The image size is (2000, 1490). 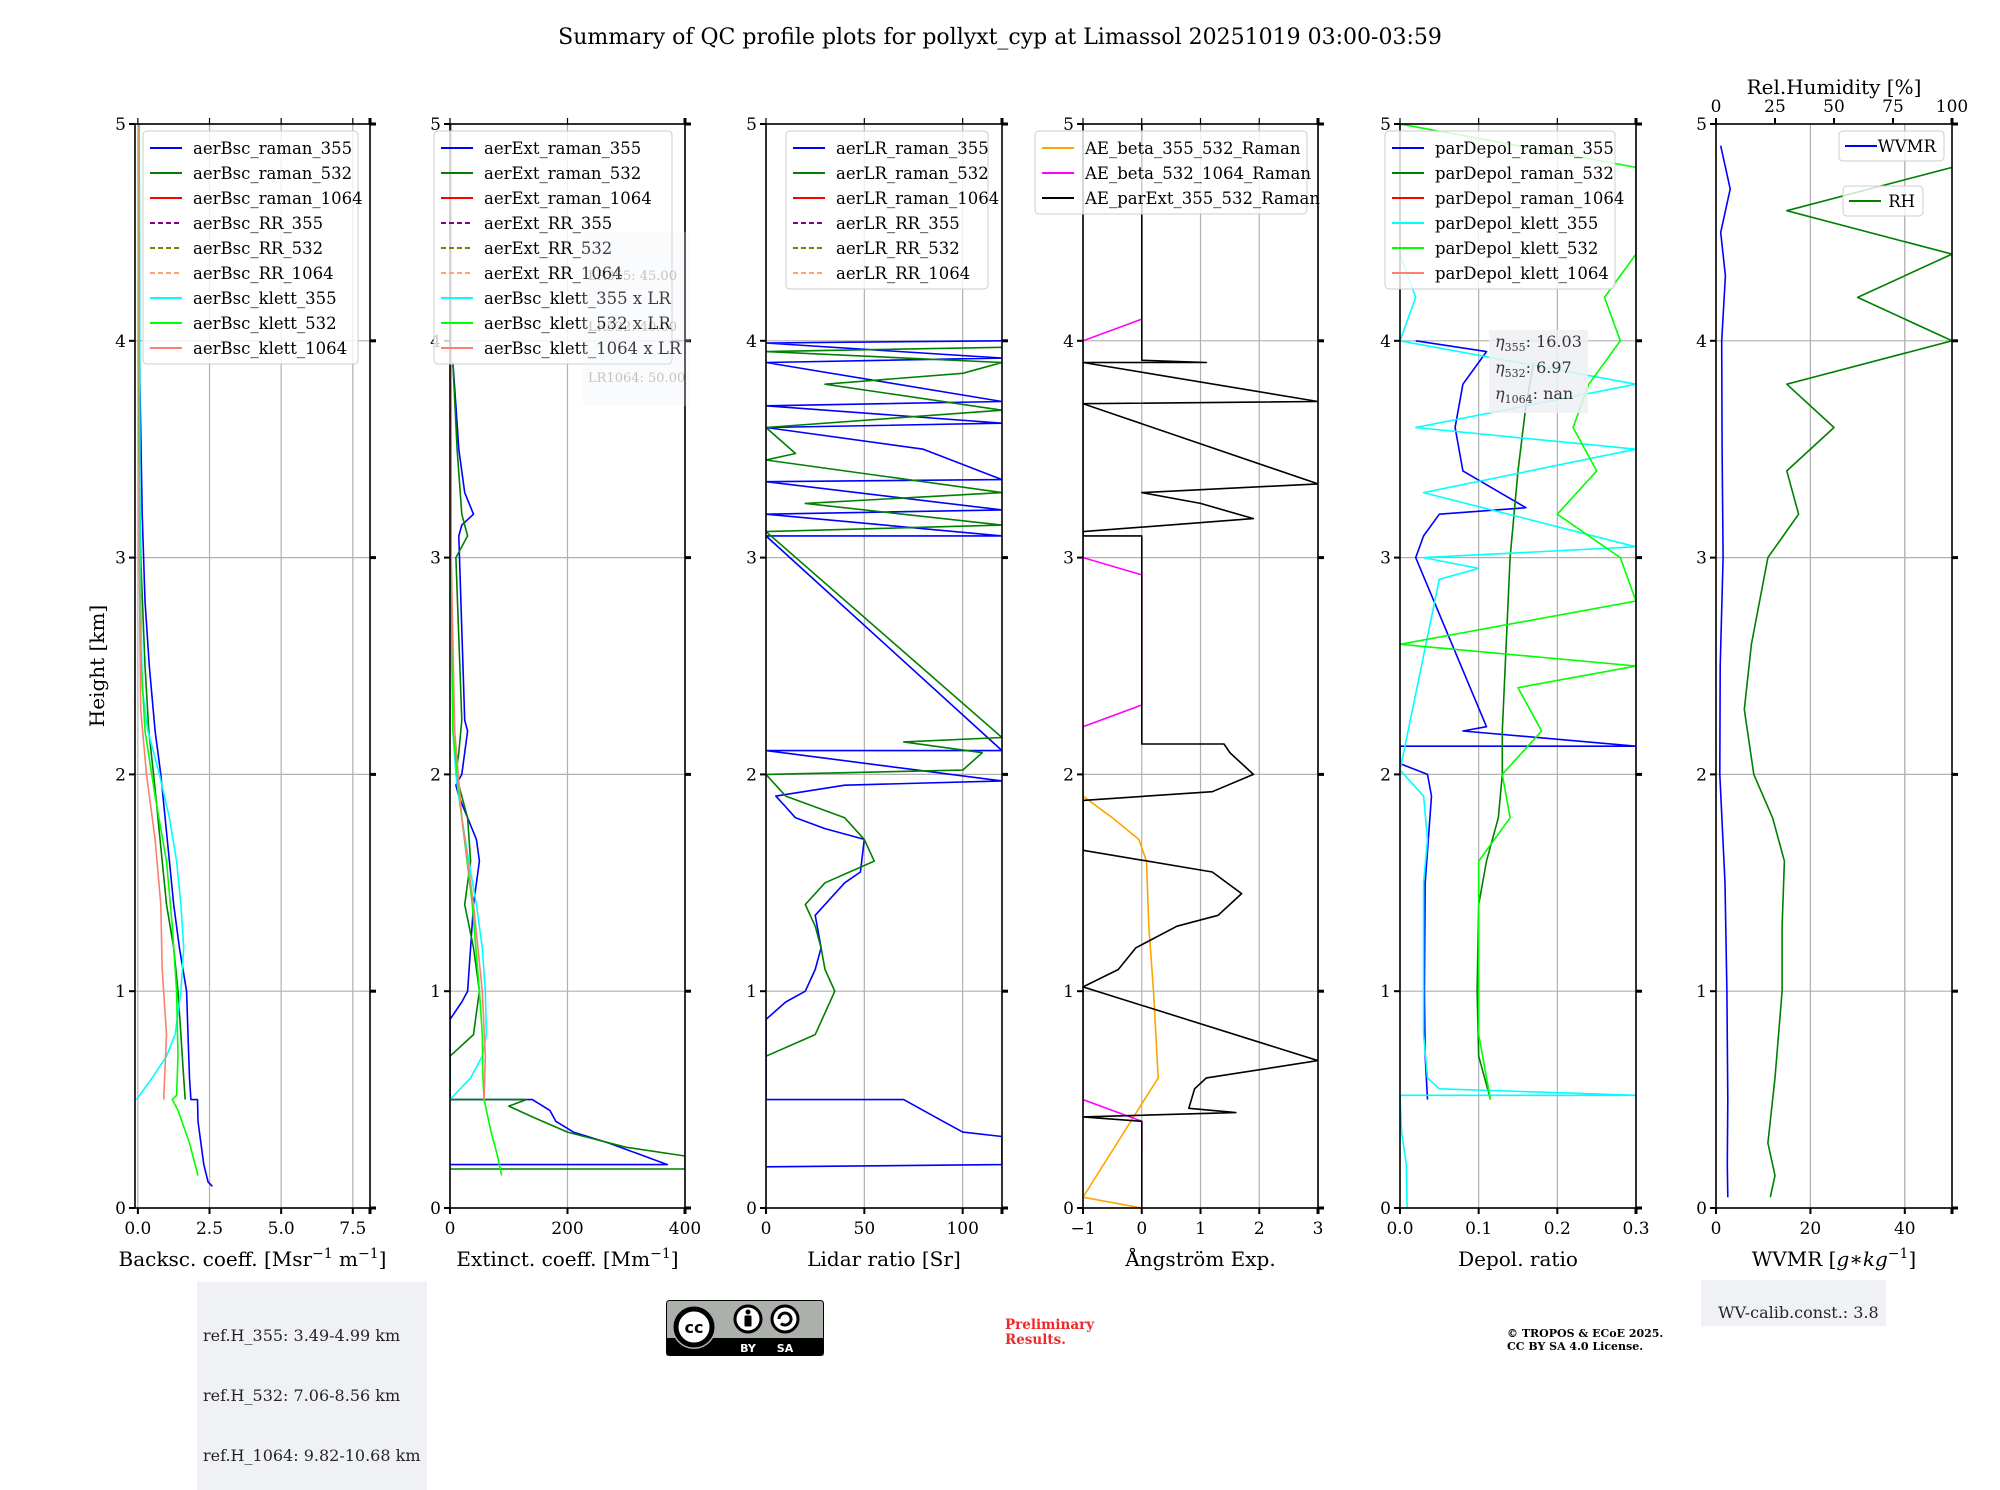 I want to click on series-line-ae-beta-532-1064-raman, so click(x=1113, y=736).